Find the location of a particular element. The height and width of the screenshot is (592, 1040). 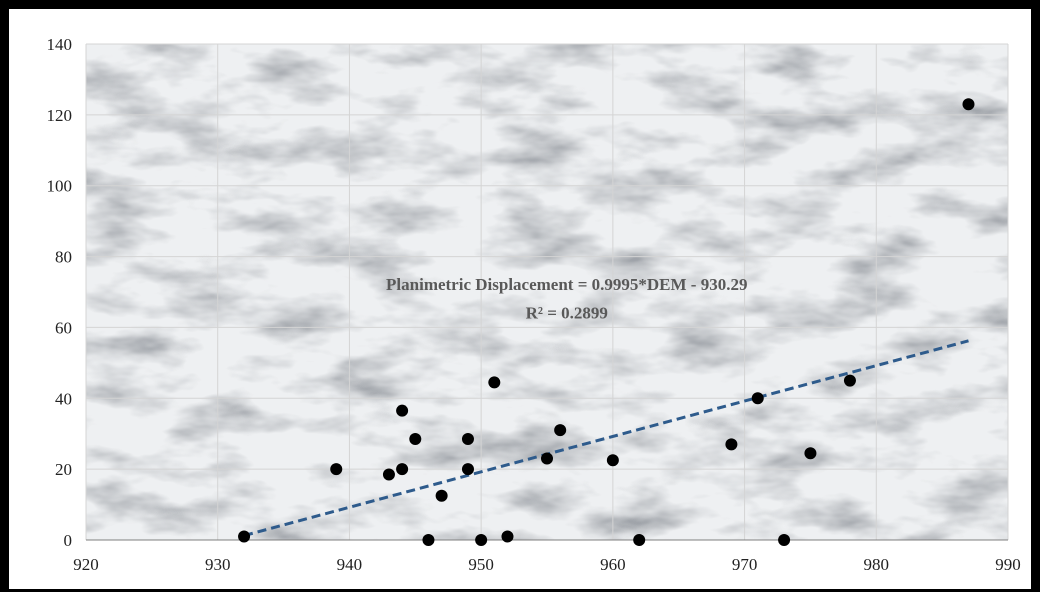

y-tick-label: 100 is located at coordinates (60, 186).